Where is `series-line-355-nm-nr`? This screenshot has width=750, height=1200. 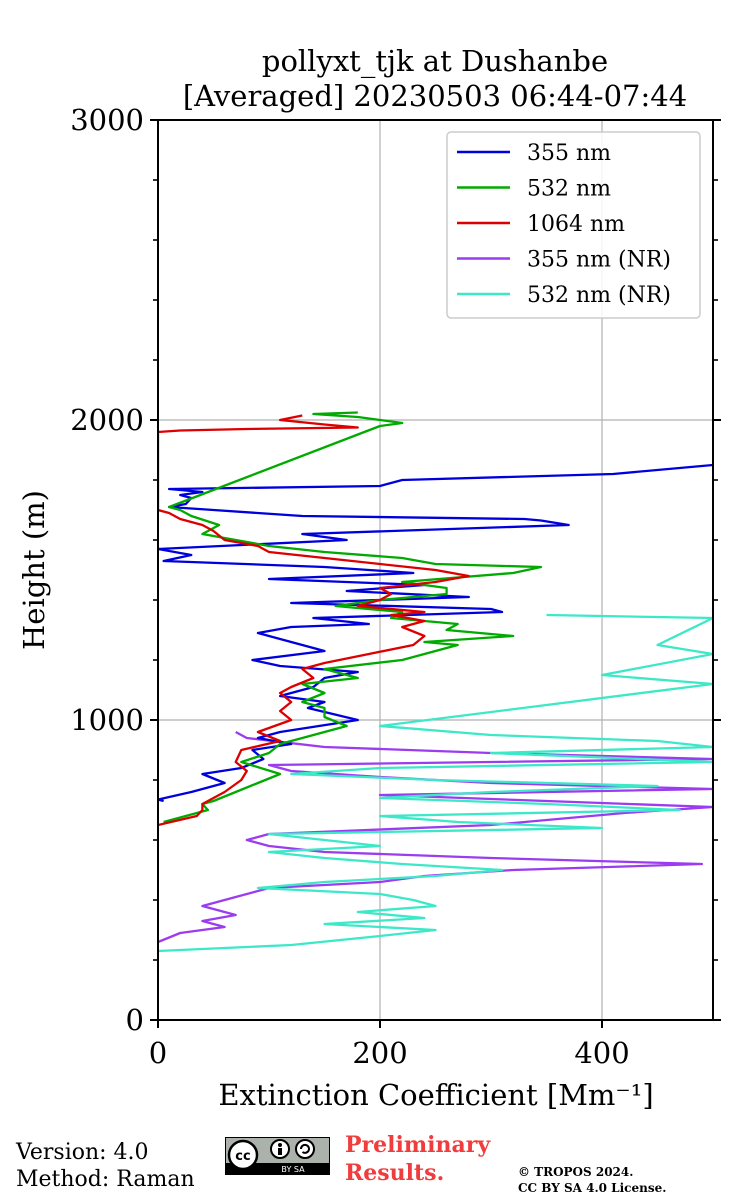
series-line-355-nm-nr is located at coordinates (435, 837).